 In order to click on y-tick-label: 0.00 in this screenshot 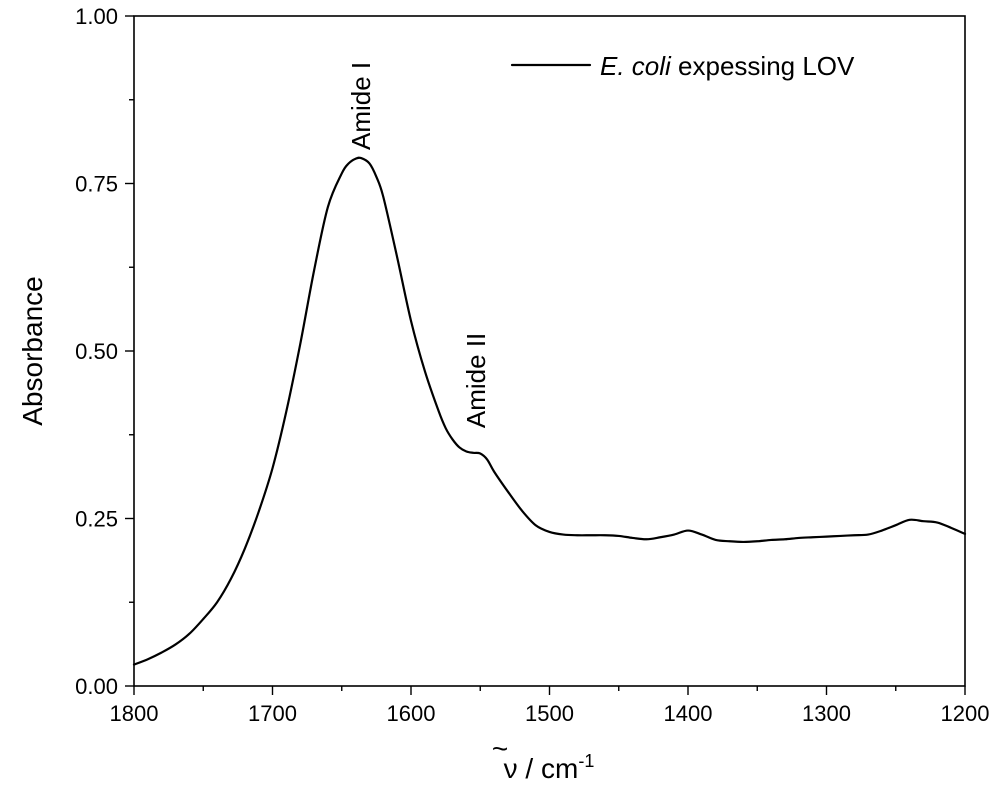, I will do `click(96, 686)`.